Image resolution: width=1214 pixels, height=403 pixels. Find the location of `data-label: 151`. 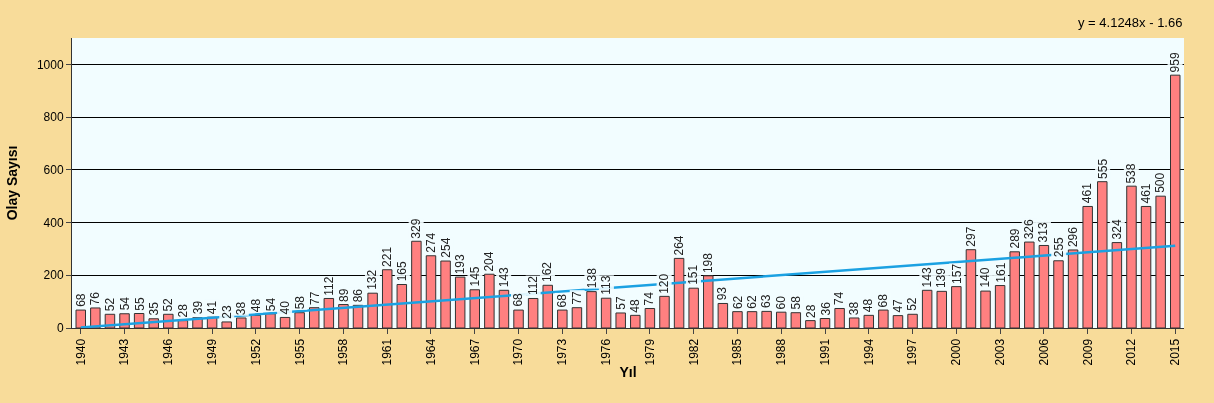

data-label: 151 is located at coordinates (693, 274).